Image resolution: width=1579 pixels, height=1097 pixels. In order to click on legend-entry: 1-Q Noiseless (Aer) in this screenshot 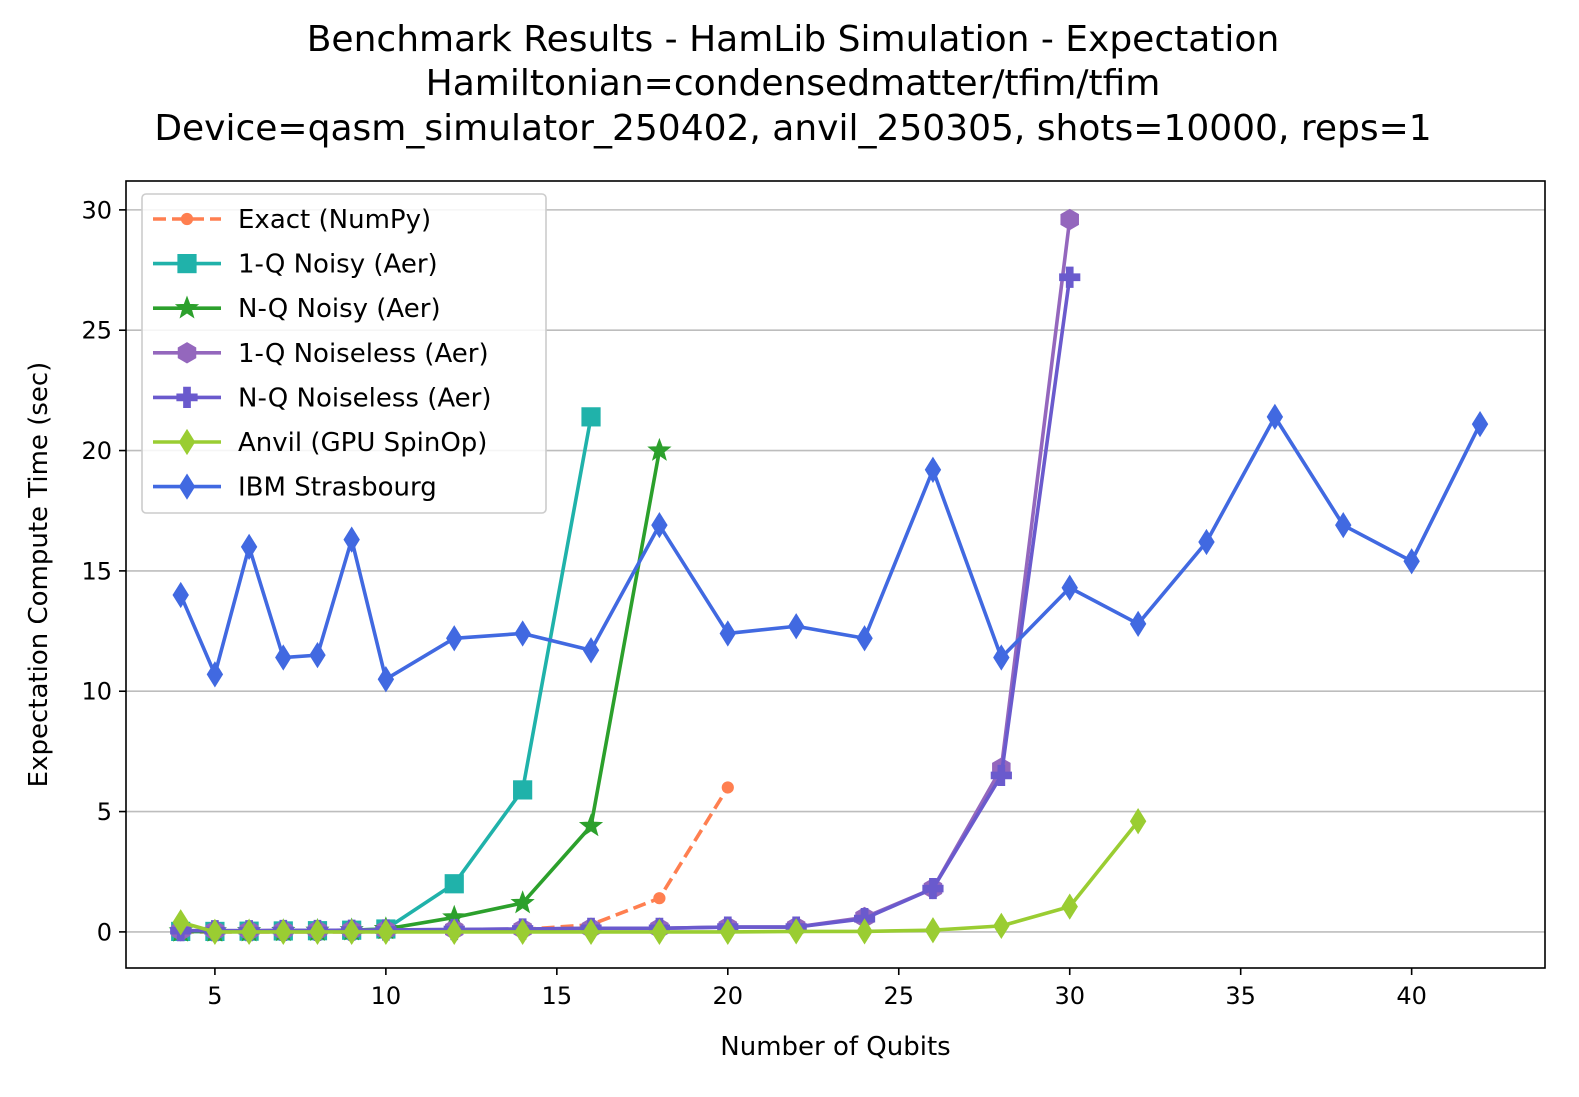, I will do `click(321, 354)`.